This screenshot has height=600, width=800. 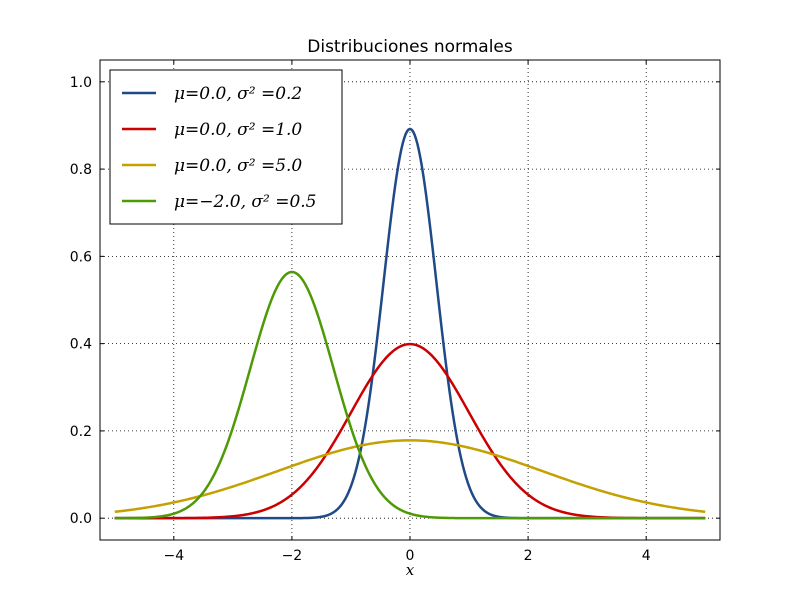 I want to click on y-tick-label: 0.4, so click(x=81, y=345).